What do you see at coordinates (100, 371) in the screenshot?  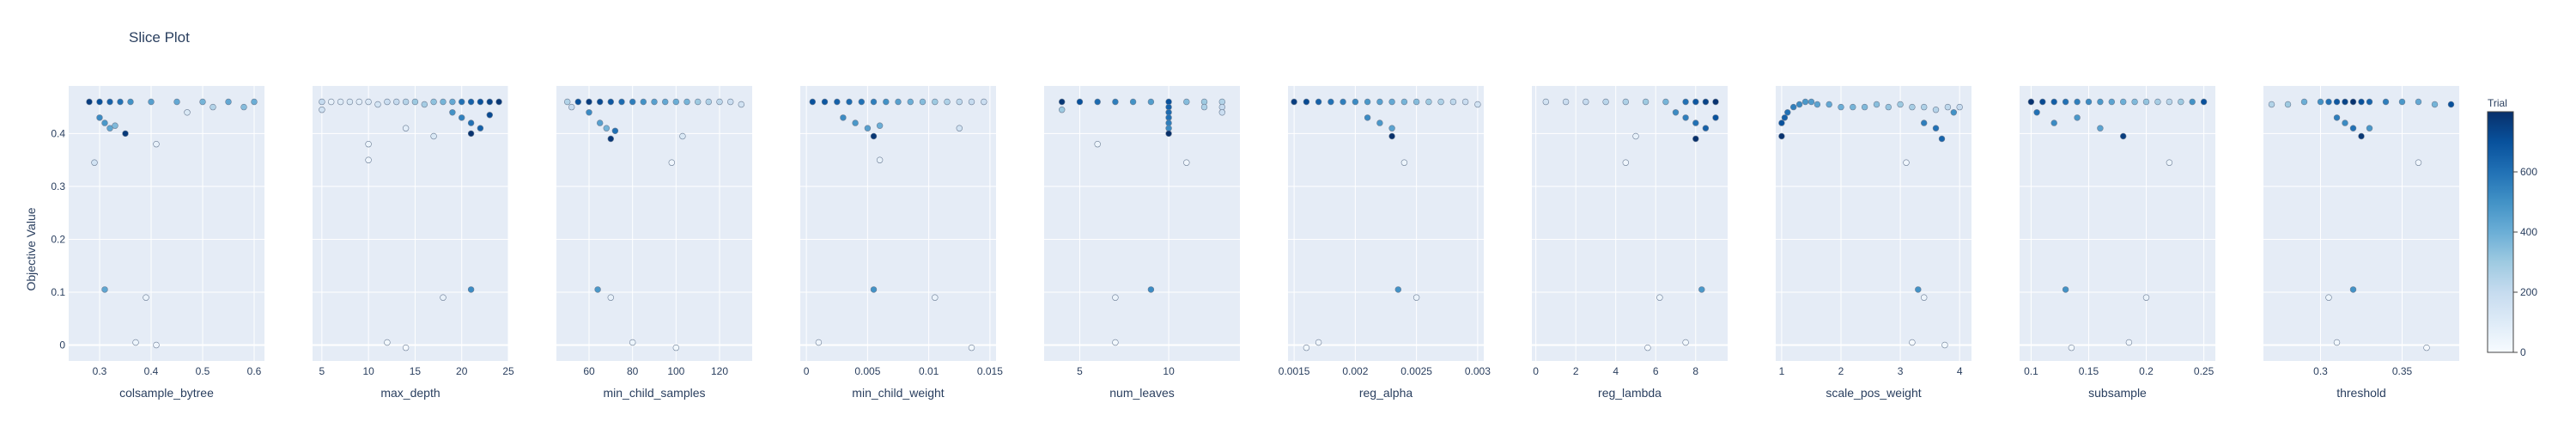 I see `x-tick-label: 0.3` at bounding box center [100, 371].